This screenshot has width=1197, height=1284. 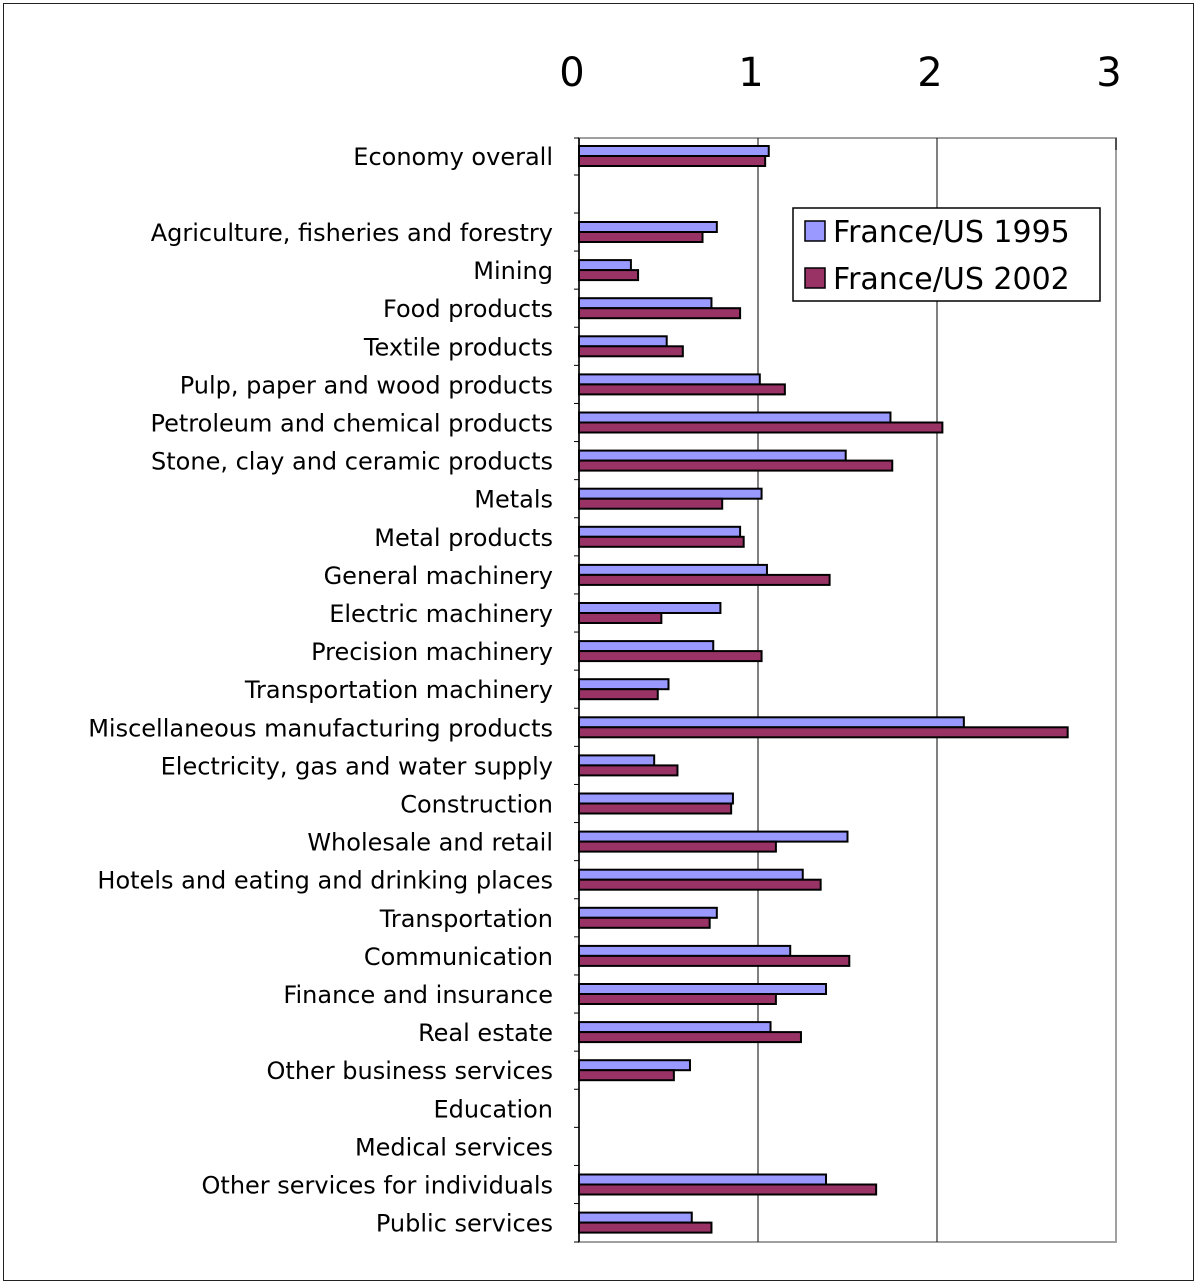 I want to click on category-label: Real estate, so click(x=485, y=1033).